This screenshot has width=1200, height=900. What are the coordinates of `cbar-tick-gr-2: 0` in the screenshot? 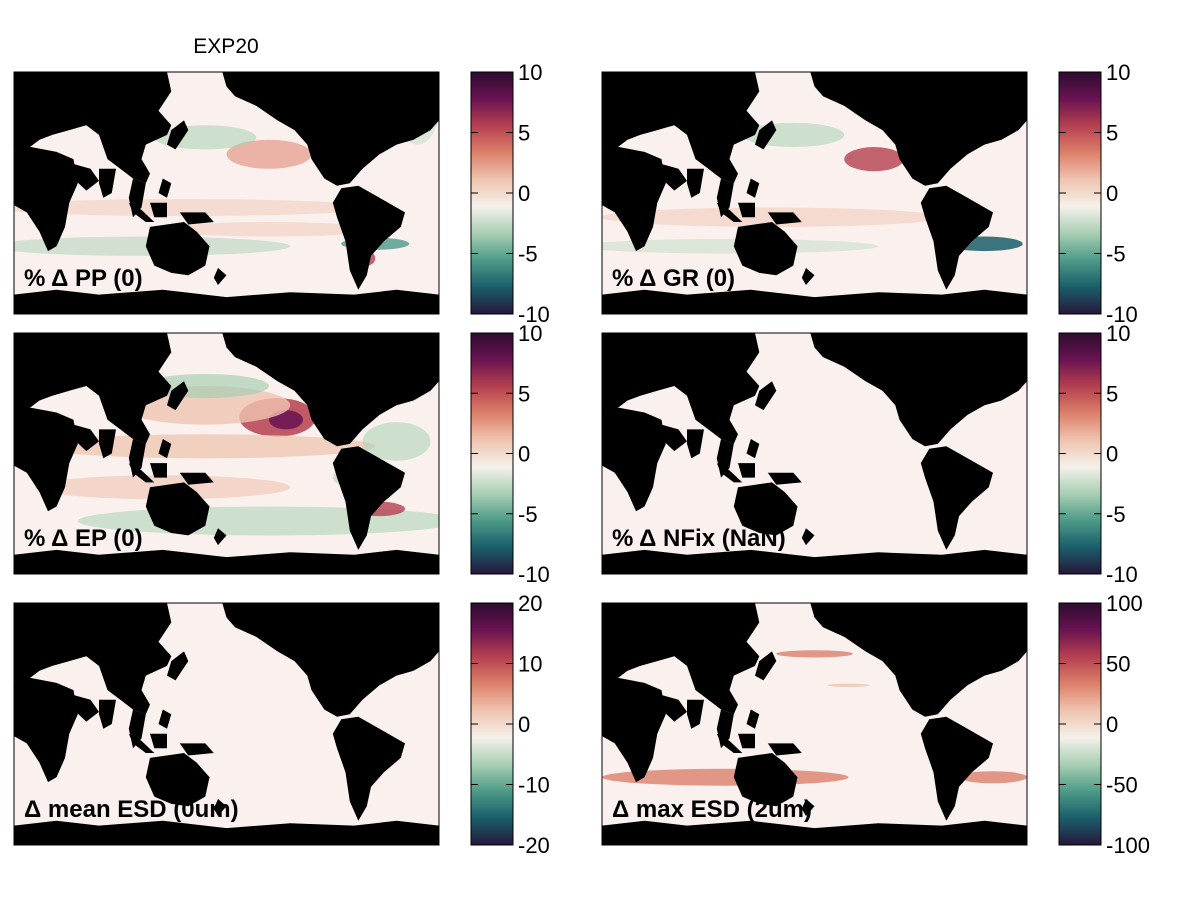 It's located at (1112, 193).